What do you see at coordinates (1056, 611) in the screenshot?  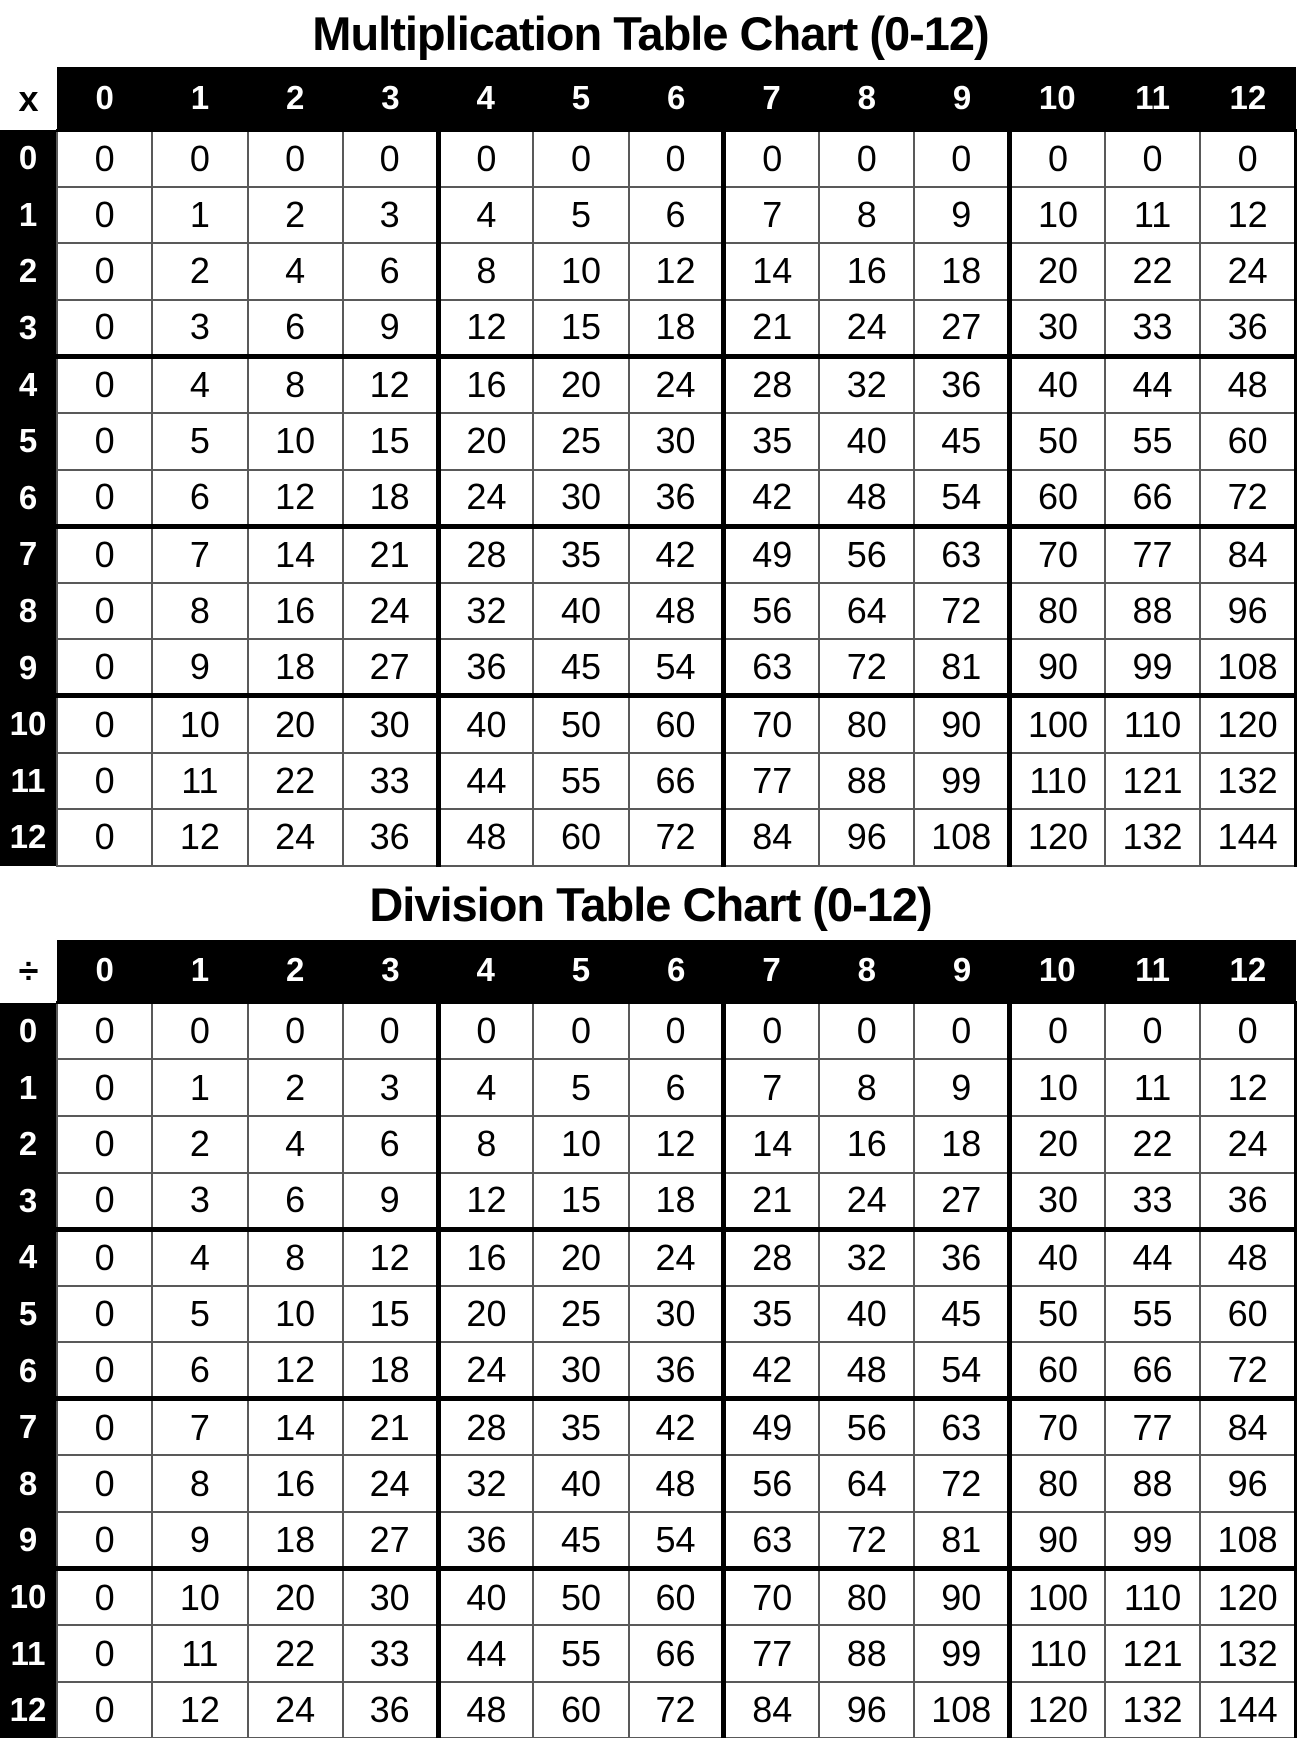 I see `multiplication-cell-r8-c10: 80` at bounding box center [1056, 611].